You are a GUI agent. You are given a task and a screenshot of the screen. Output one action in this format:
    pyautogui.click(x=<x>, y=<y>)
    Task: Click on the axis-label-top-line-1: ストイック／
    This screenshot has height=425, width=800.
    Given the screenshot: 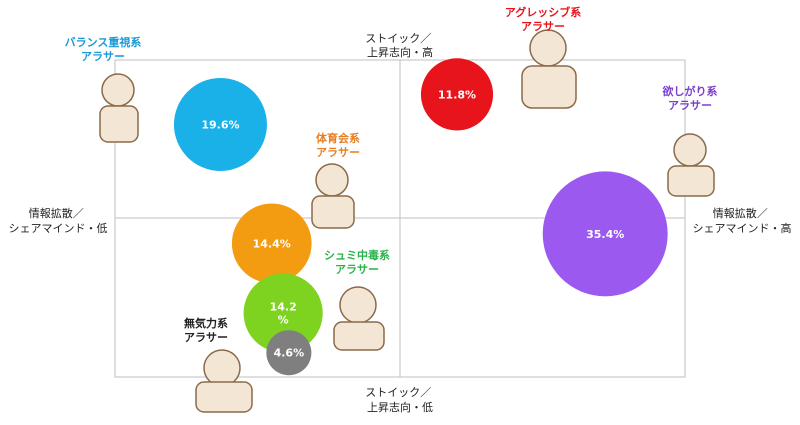 What is the action you would take?
    pyautogui.click(x=398, y=38)
    